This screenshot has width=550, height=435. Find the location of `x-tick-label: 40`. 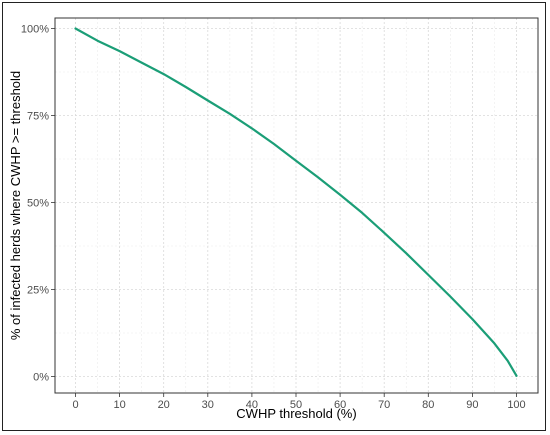

x-tick-label: 40 is located at coordinates (252, 405).